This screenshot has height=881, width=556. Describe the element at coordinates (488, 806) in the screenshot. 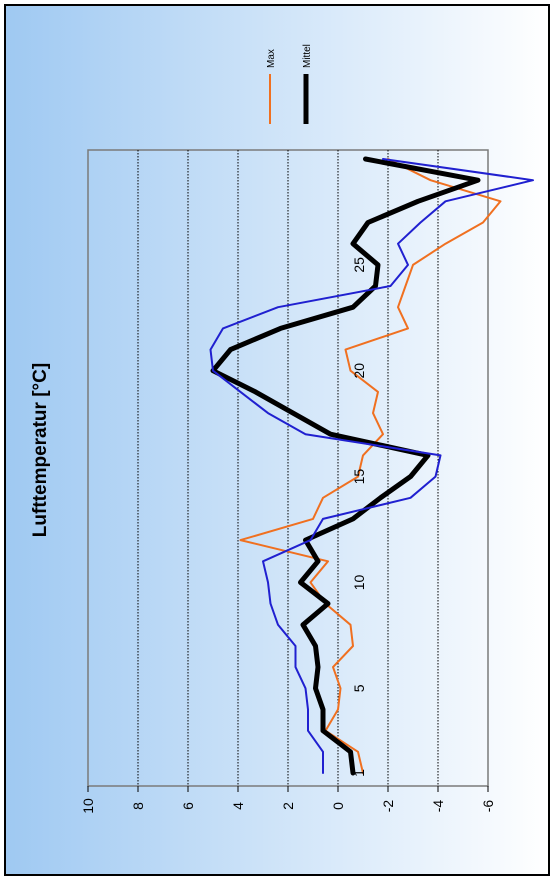

I see `value-axis-tick-label: -6` at that location.